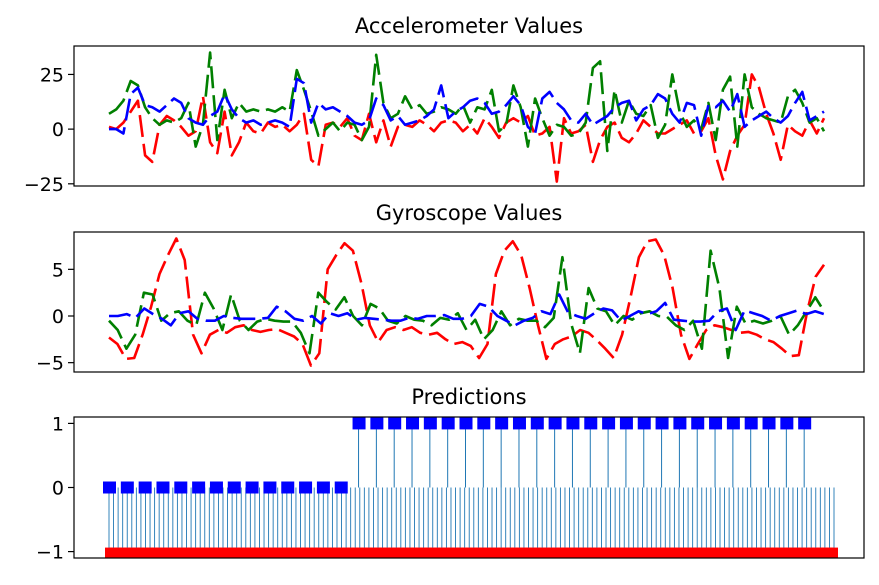 This screenshot has height=585, width=879. What do you see at coordinates (469, 213) in the screenshot?
I see `gyroscope-title: Gyroscope Values` at bounding box center [469, 213].